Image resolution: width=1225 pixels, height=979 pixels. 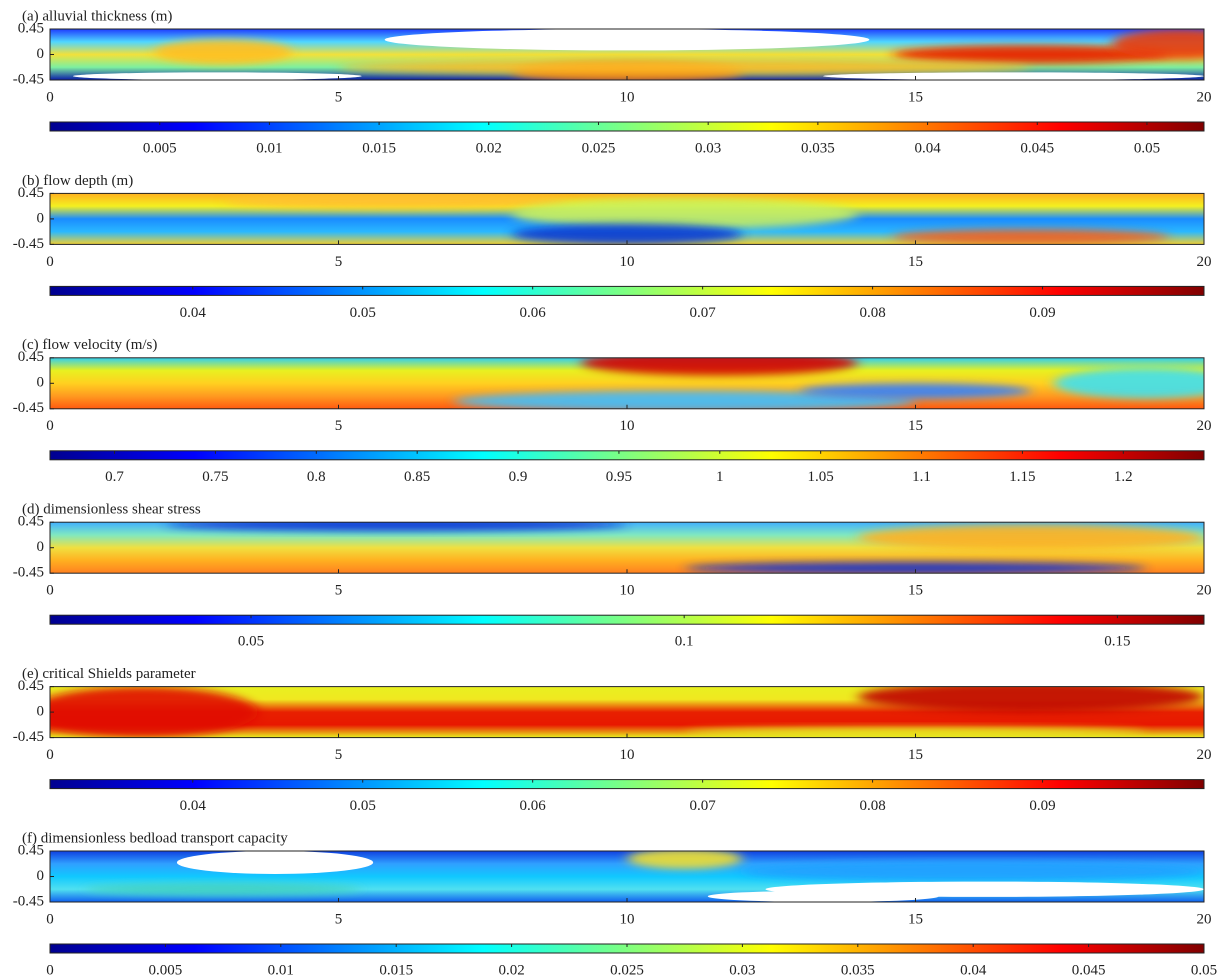 What do you see at coordinates (97, 16) in the screenshot?
I see `panel-title: (a) alluvial thickness (m)` at bounding box center [97, 16].